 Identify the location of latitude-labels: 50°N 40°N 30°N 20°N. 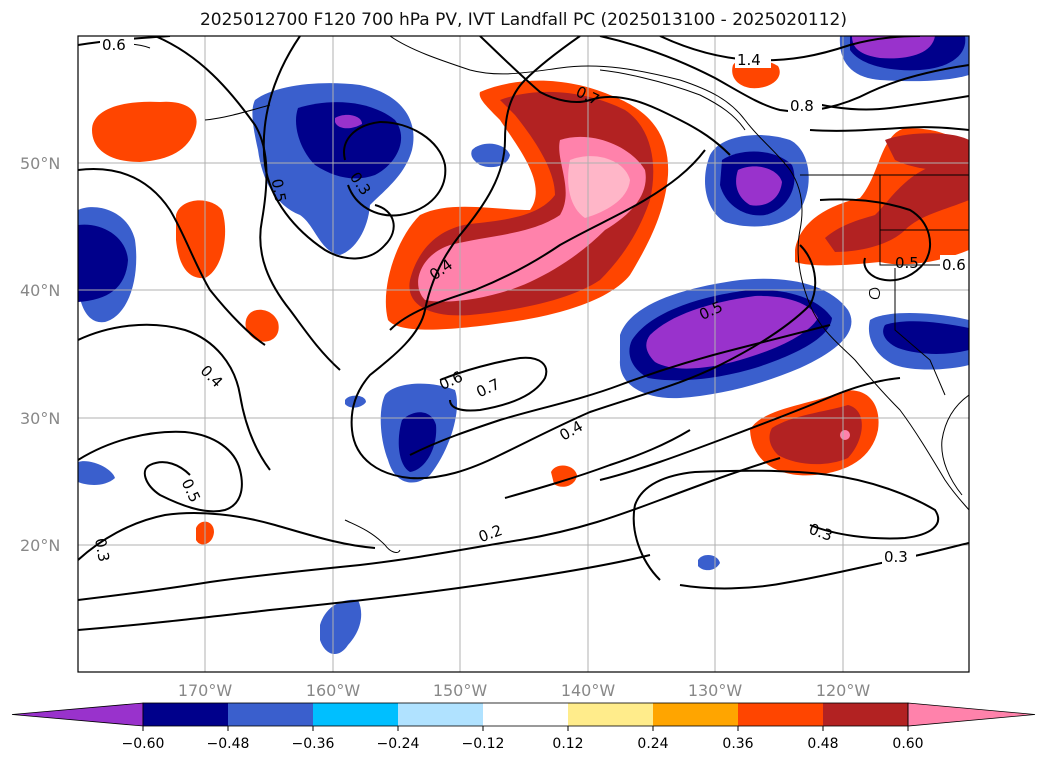
(40, 354).